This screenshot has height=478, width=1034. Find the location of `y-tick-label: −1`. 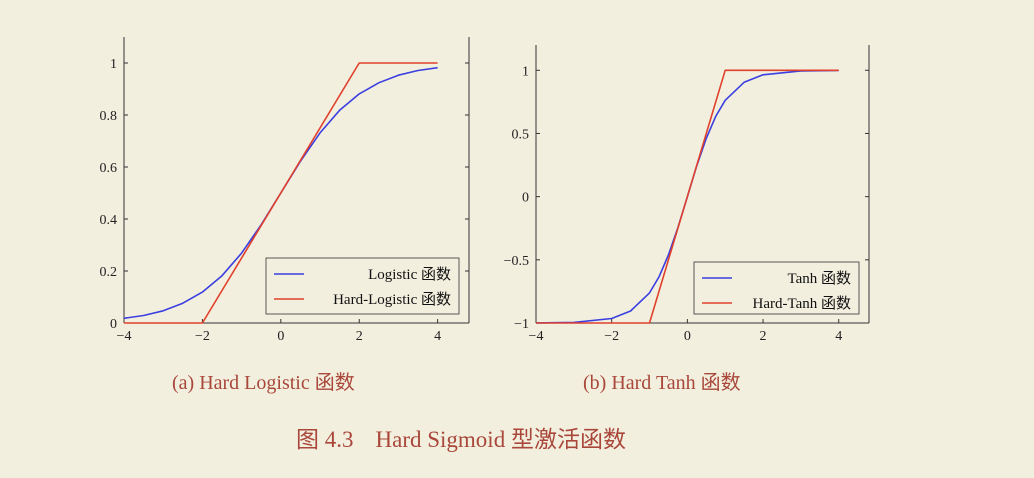

y-tick-label: −1 is located at coordinates (521, 324).